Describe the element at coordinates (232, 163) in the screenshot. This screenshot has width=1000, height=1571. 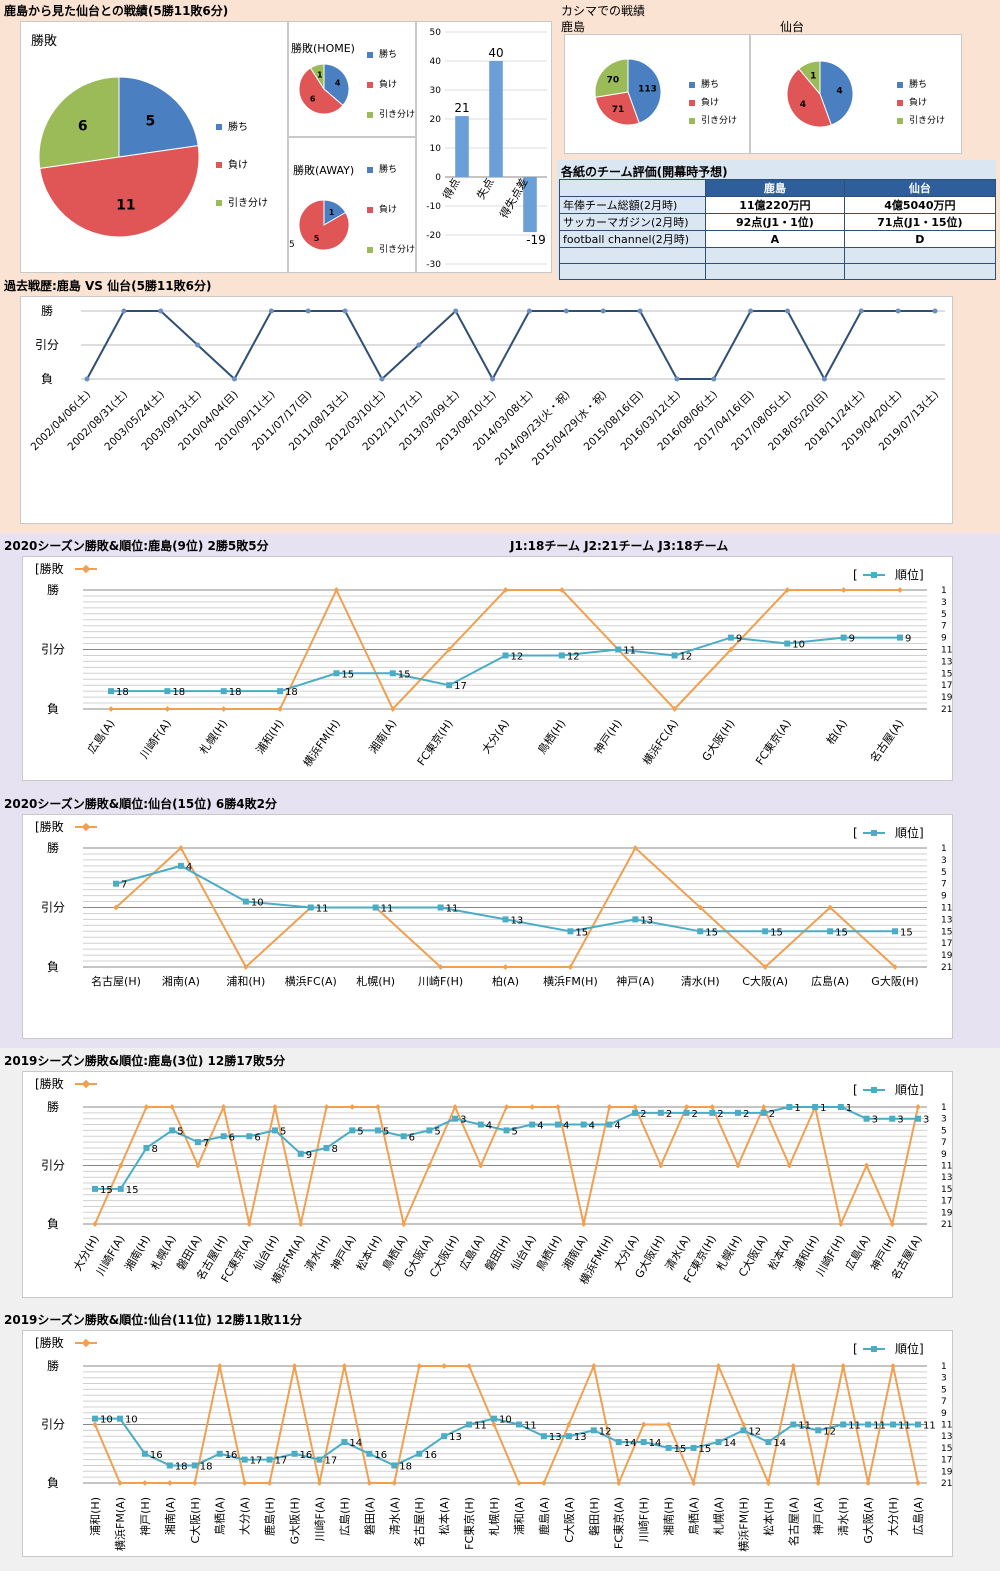
I see `legend-lose: 負け` at that location.